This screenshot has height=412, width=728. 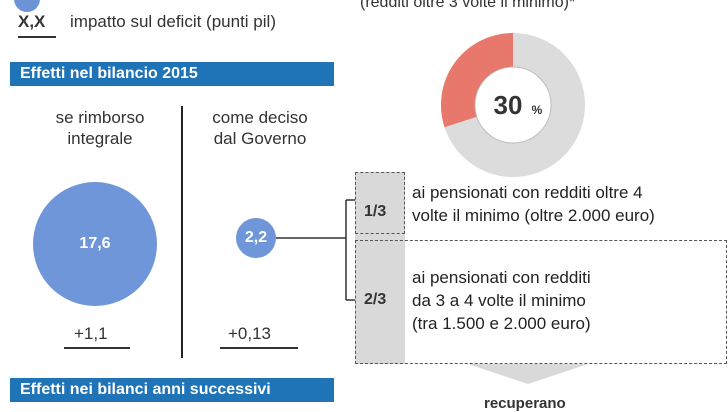 I want to click on right-deficit-value: +0,13, so click(x=250, y=333).